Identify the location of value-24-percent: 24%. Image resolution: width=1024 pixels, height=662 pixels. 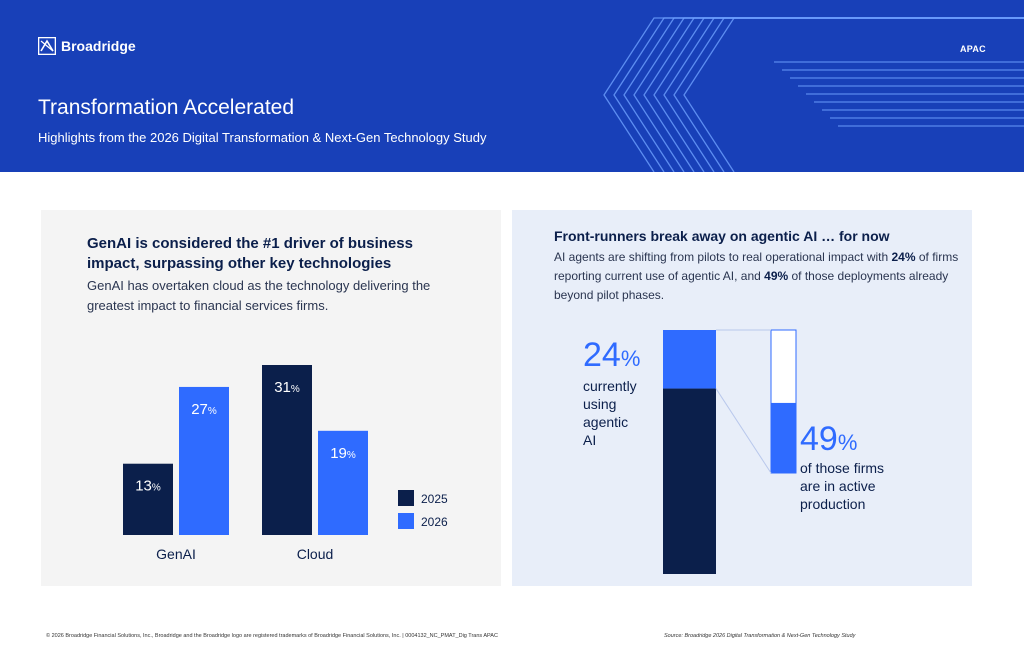
(611, 355).